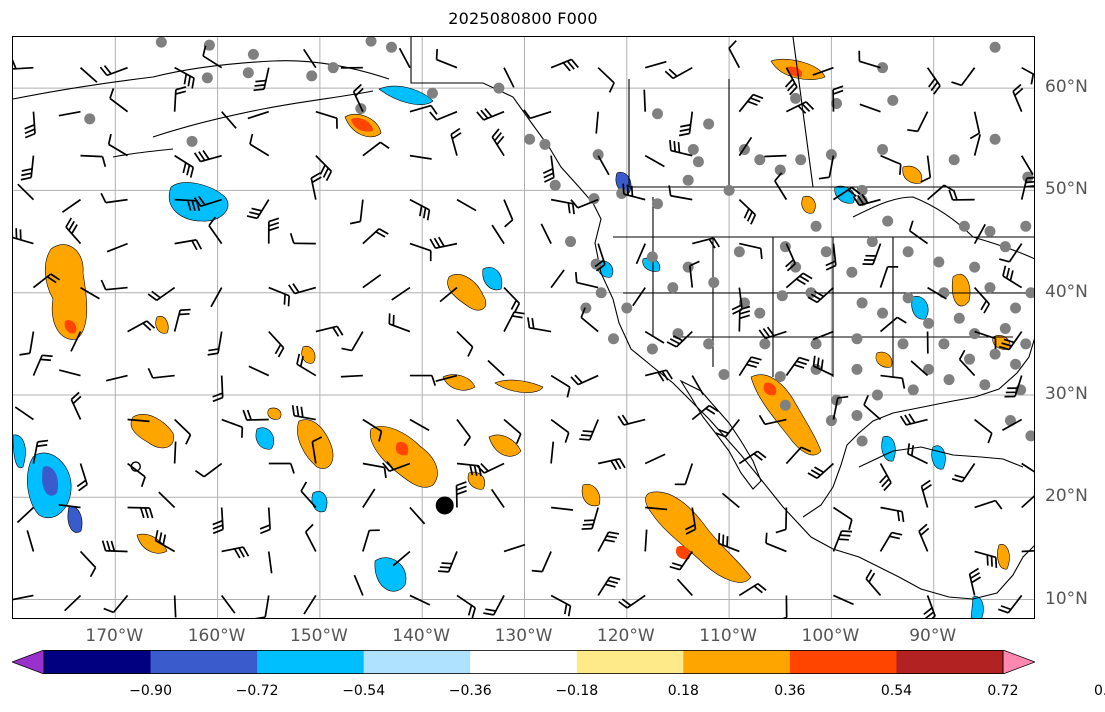  What do you see at coordinates (728, 636) in the screenshot?
I see `lon-tick-label: 110°W` at bounding box center [728, 636].